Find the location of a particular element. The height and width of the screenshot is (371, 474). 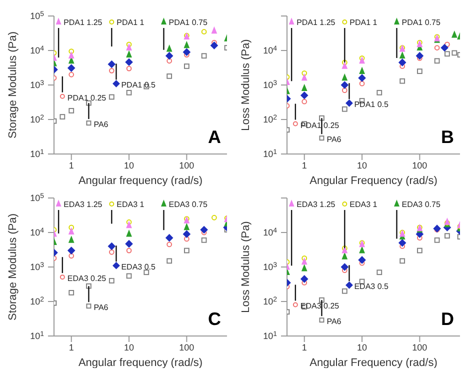

annotation: D is located at coordinates (447, 319).